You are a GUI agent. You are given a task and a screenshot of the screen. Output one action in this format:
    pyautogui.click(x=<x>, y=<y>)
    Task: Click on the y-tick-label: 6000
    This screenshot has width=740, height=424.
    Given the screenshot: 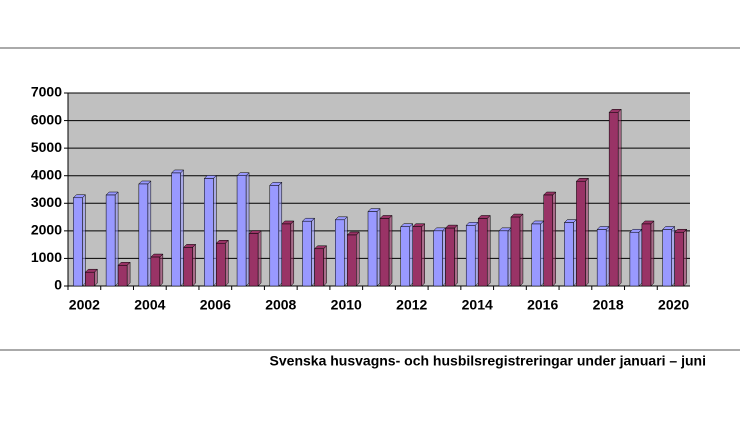 What is the action you would take?
    pyautogui.click(x=46, y=119)
    